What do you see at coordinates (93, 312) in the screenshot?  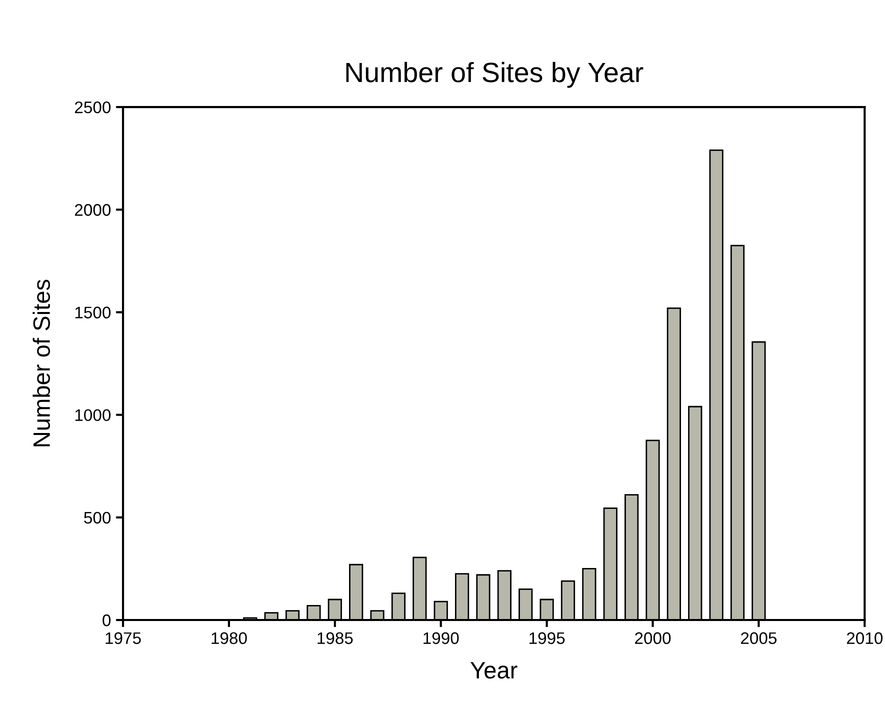 I see `y-tick-label: 1500` at bounding box center [93, 312].